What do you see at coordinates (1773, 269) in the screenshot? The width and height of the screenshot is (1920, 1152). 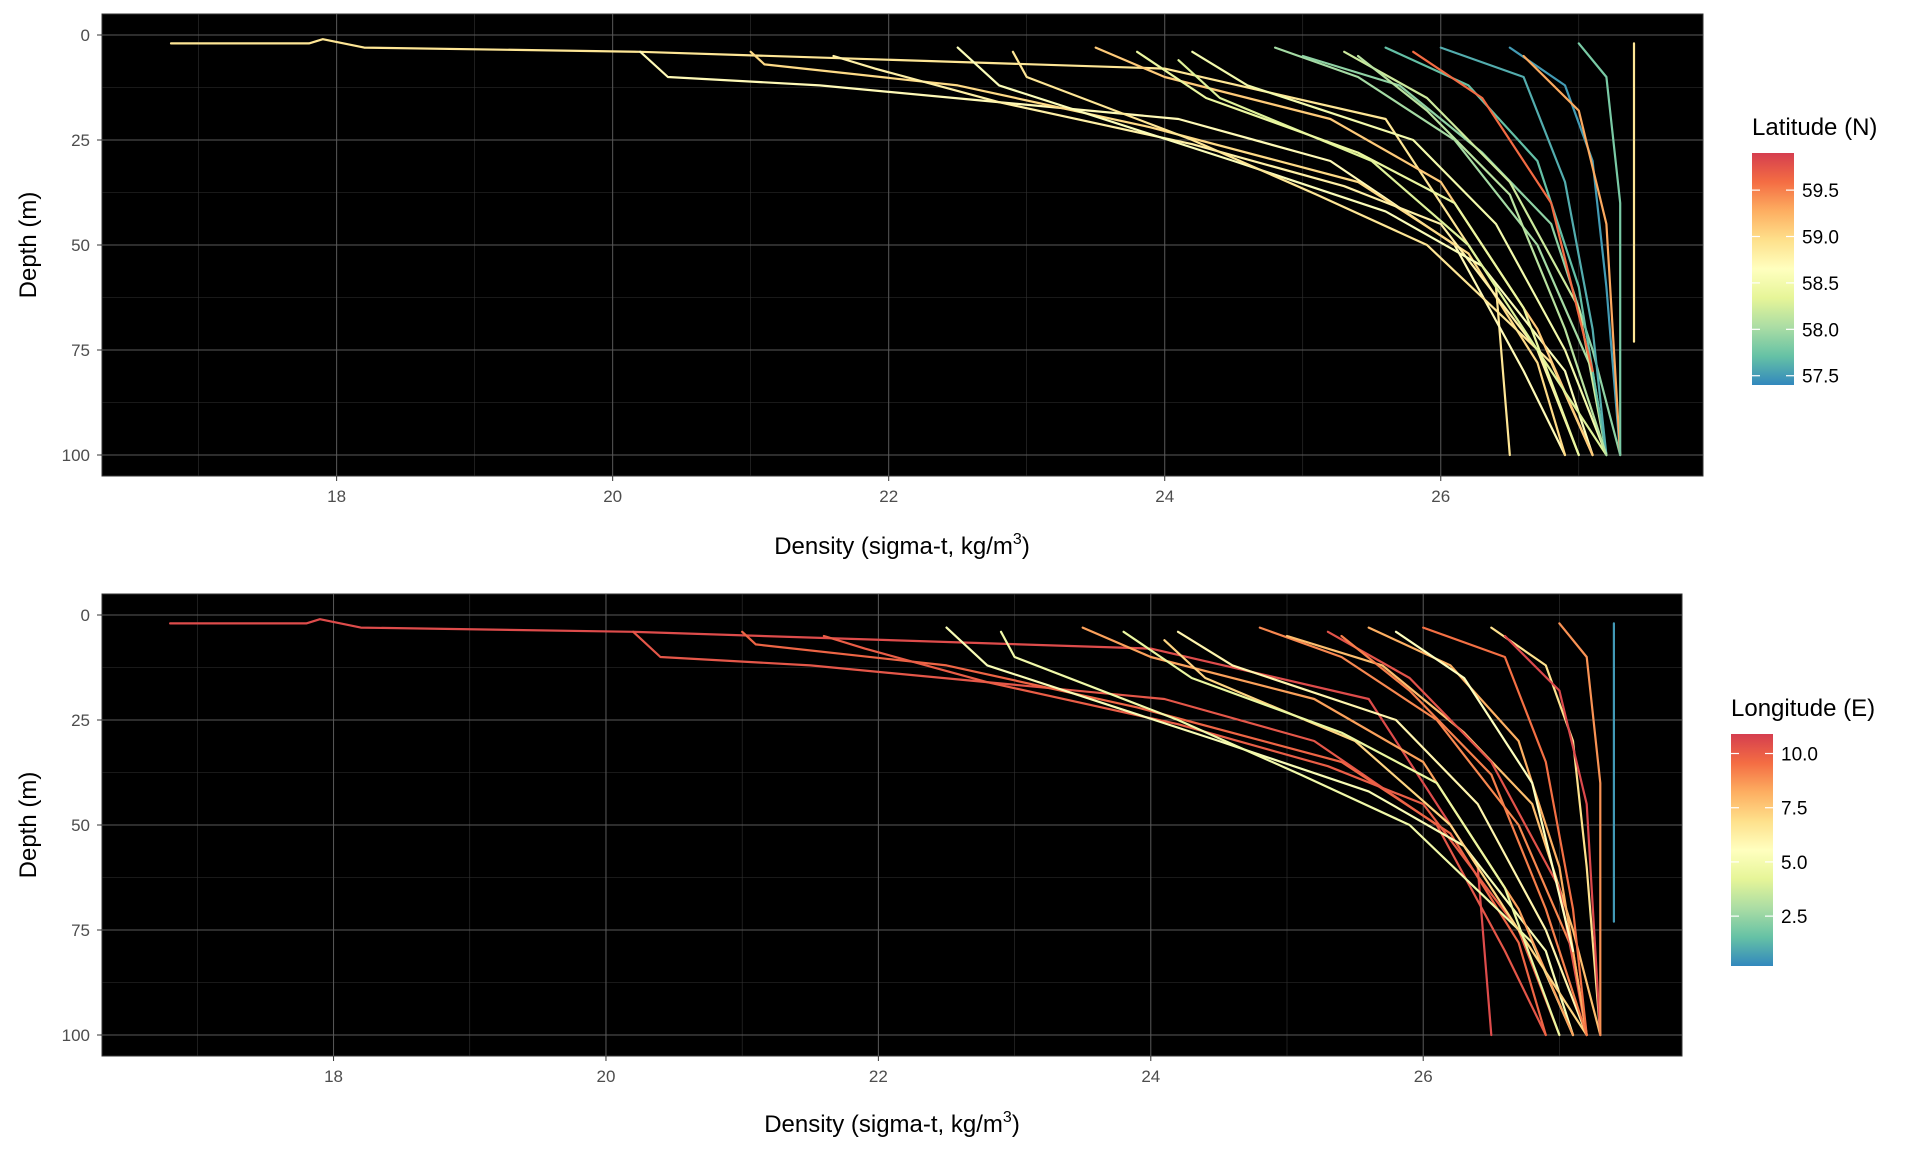 I see `legend-colorbar-latitude` at bounding box center [1773, 269].